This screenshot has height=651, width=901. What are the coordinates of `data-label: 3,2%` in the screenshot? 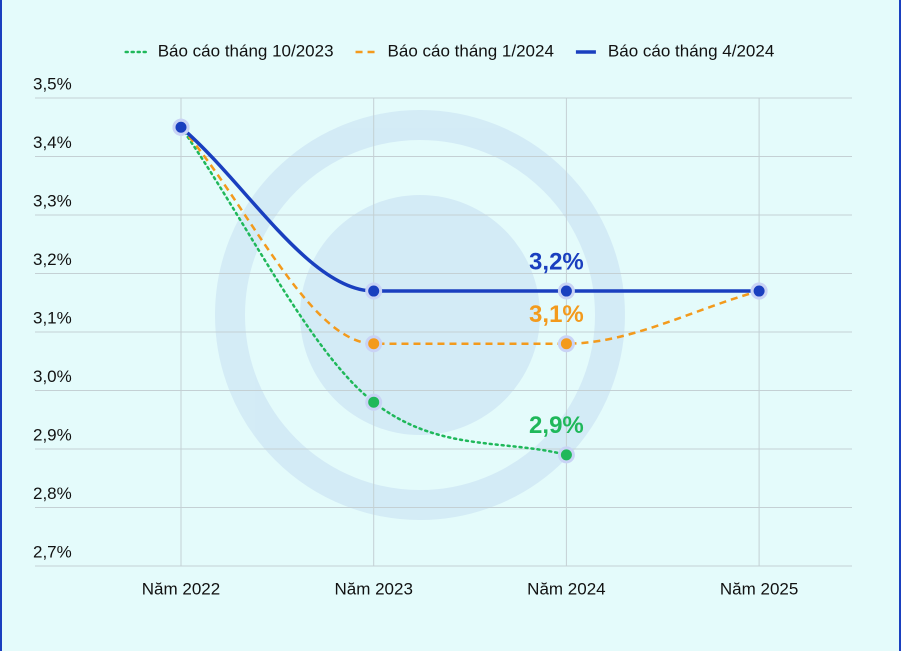 It's located at (556, 261).